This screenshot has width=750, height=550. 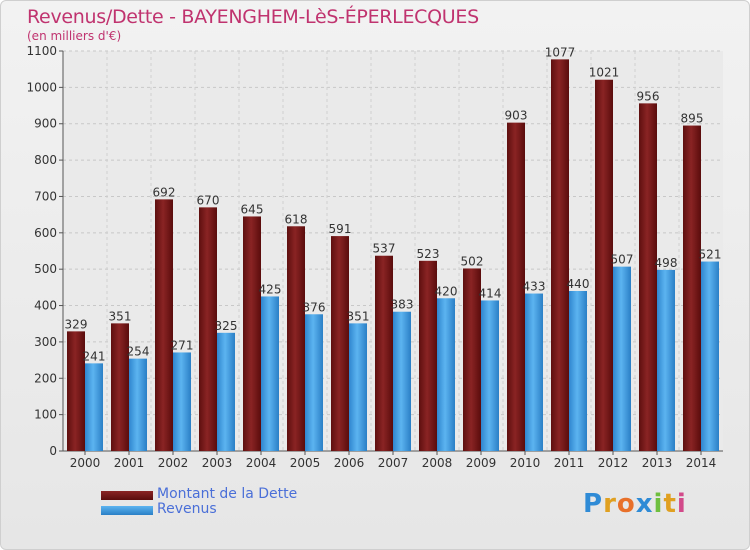 What do you see at coordinates (314, 307) in the screenshot?
I see `data-label: 376` at bounding box center [314, 307].